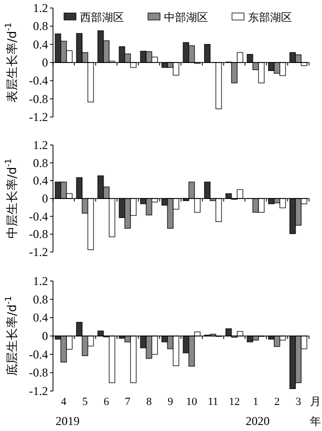 This screenshot has height=431, width=322. Describe the element at coordinates (171, 402) in the screenshot. I see `x-tick-label: 9` at that location.